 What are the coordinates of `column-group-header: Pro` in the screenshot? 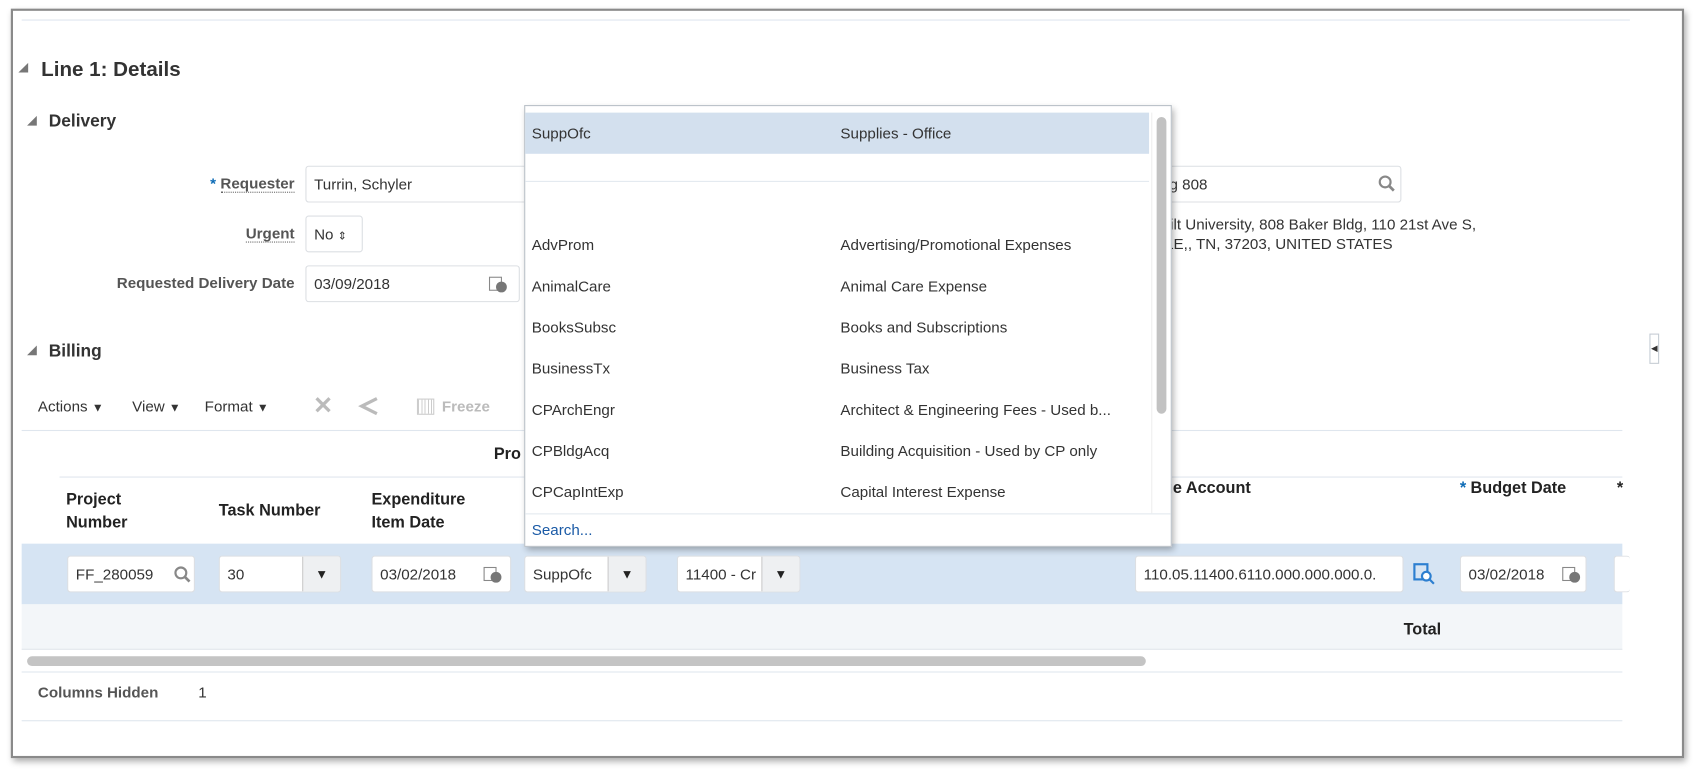 It's located at (507, 454).